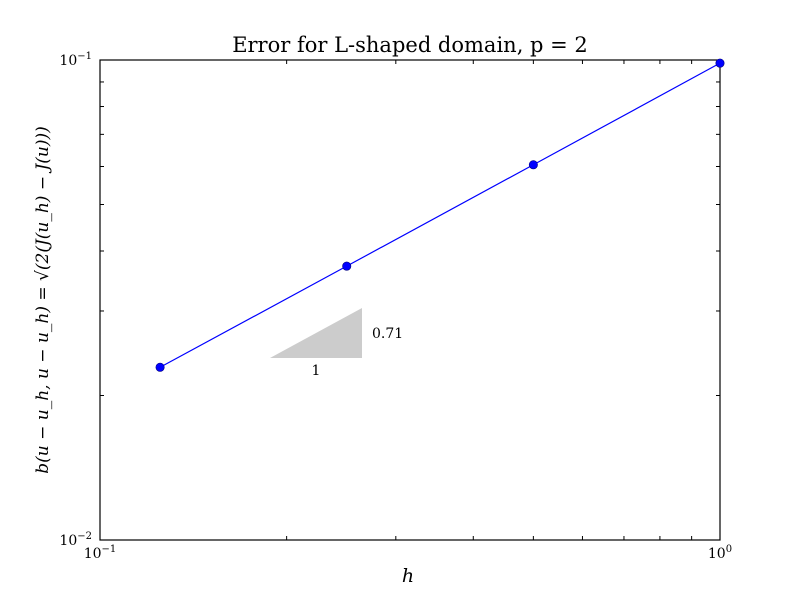 The image size is (800, 600). Describe the element at coordinates (316, 371) in the screenshot. I see `slope-run-label: 1` at that location.